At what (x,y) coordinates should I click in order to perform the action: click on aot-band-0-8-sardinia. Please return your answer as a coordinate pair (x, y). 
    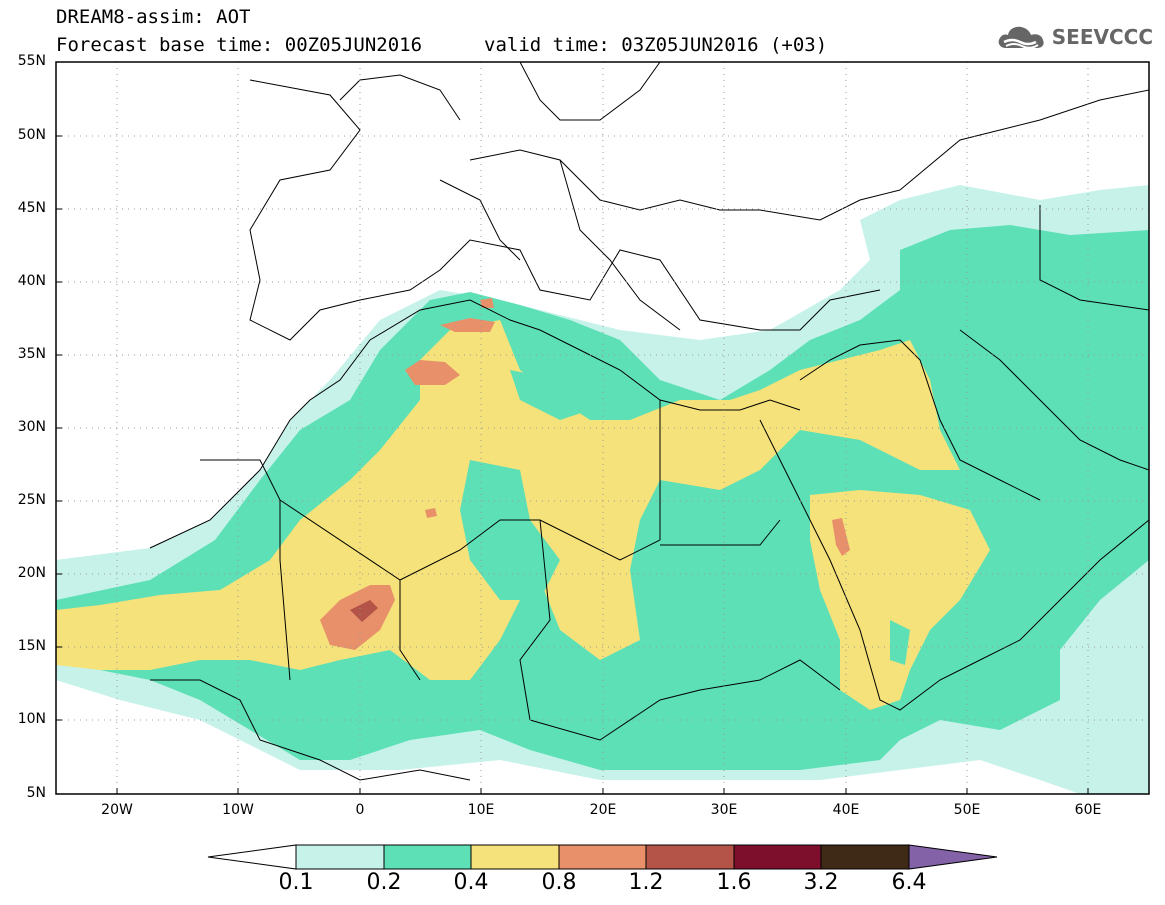
    Looking at the image, I should click on (487, 303).